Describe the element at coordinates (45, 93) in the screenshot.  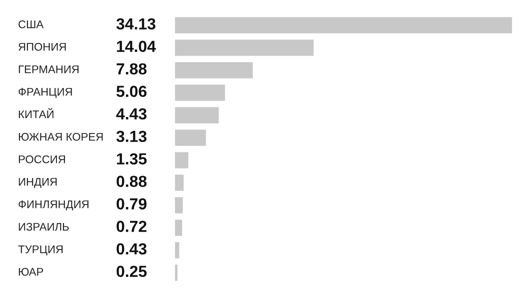
I see `y-tick-label: ФРАНЦИЯ` at that location.